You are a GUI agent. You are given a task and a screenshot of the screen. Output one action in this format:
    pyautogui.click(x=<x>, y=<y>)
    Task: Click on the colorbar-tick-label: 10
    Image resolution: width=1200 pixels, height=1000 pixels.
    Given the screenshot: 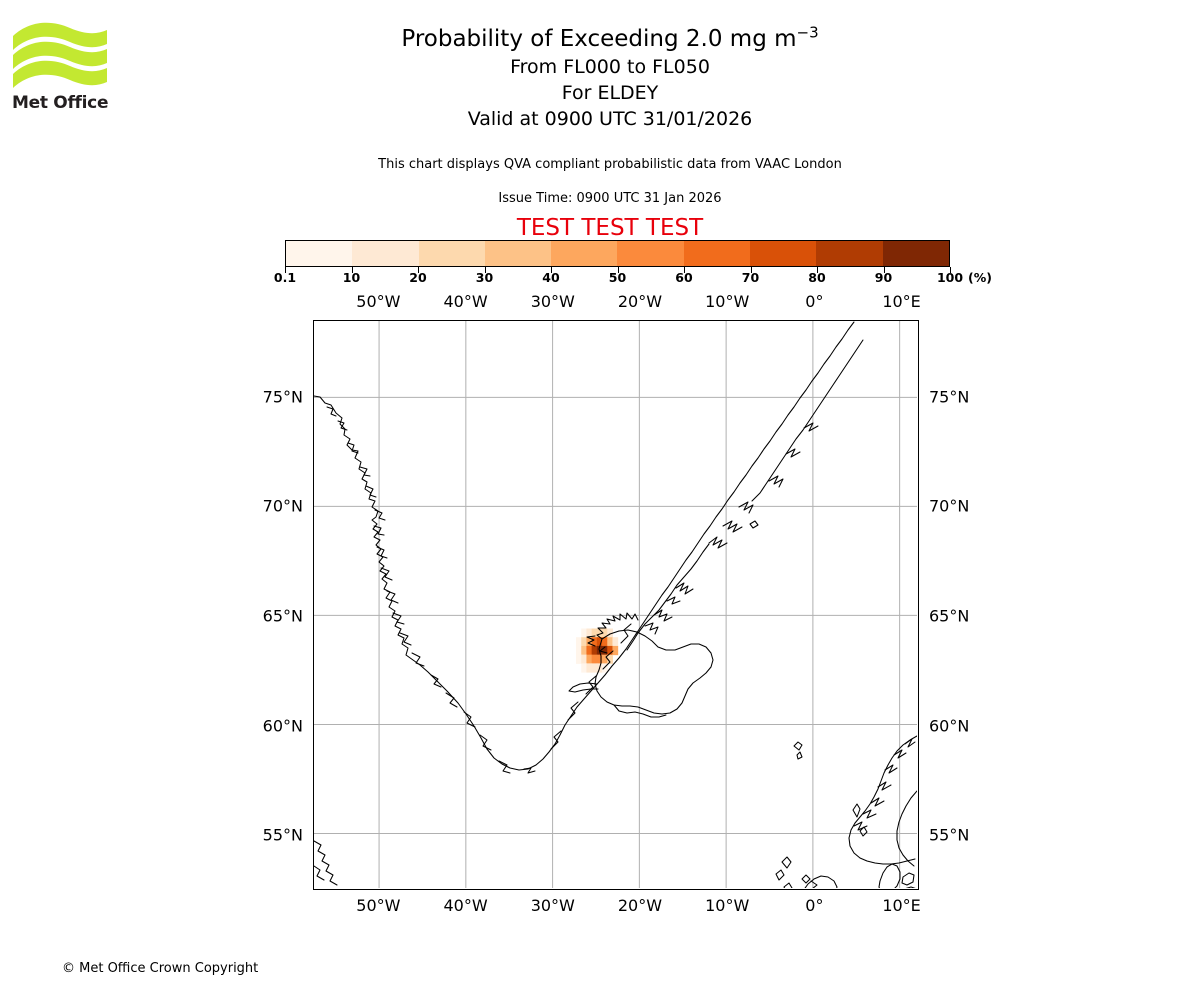 What is the action you would take?
    pyautogui.click(x=351, y=277)
    